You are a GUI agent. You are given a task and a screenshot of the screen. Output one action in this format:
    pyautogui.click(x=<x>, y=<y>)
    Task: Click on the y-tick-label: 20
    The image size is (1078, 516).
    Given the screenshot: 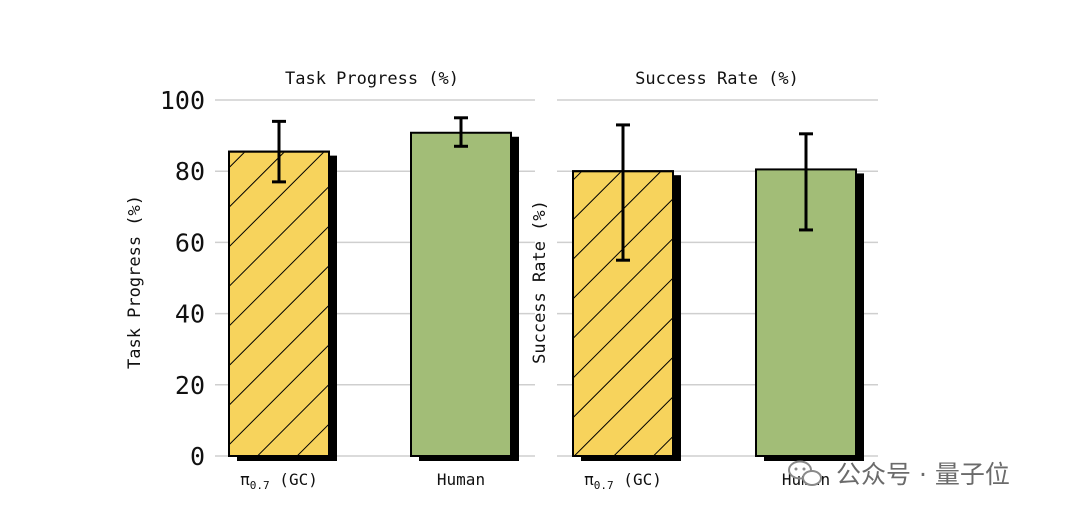 What is the action you would take?
    pyautogui.click(x=190, y=385)
    